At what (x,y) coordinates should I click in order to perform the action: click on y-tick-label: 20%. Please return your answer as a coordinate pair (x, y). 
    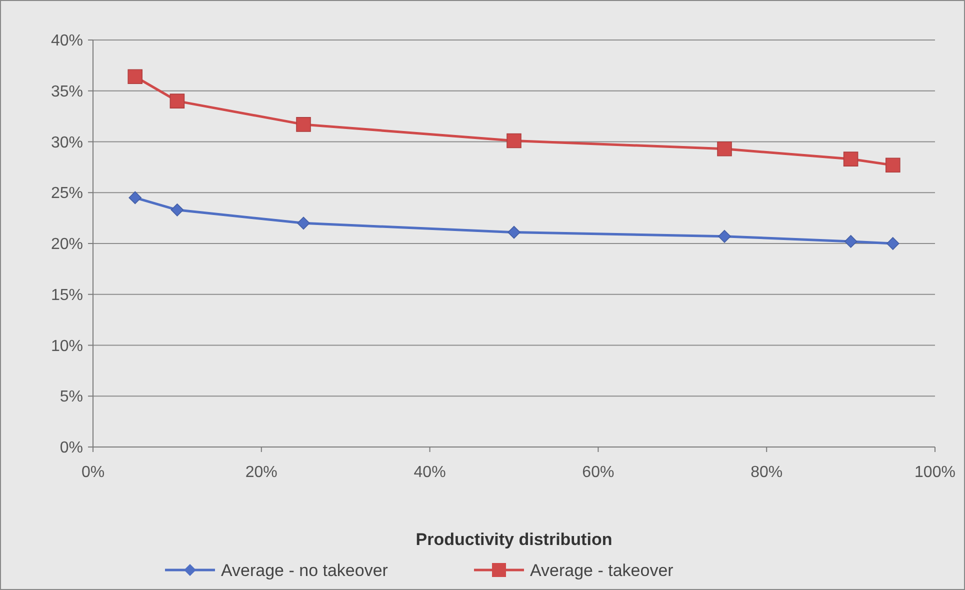
    Looking at the image, I should click on (66, 245).